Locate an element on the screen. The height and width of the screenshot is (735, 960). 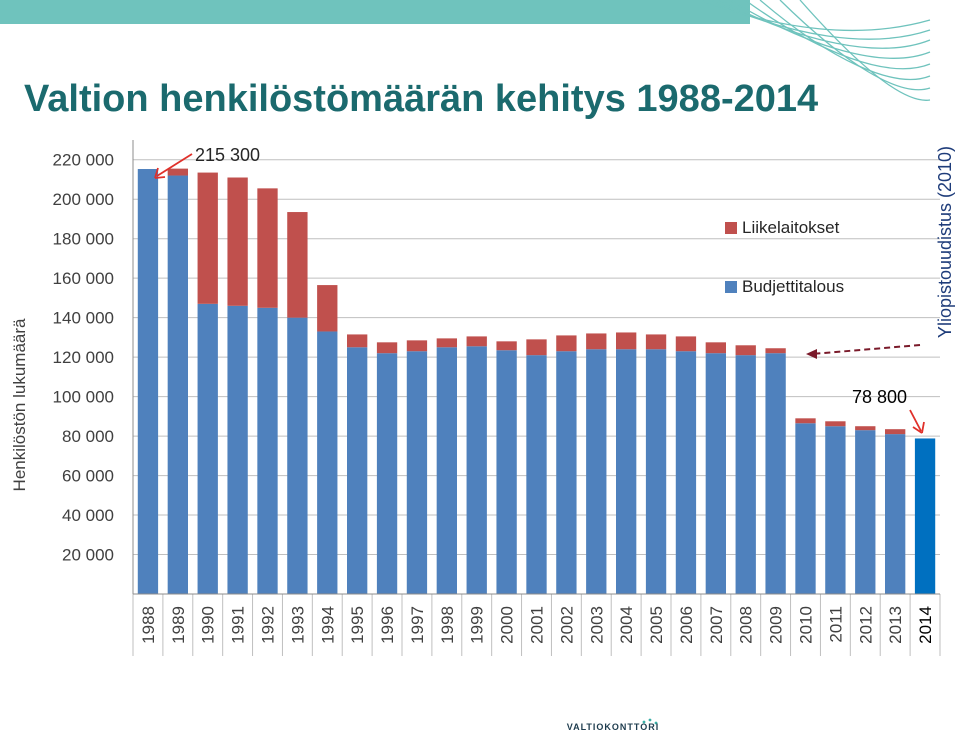
bar-2002-liikelaitokset is located at coordinates (566, 343).